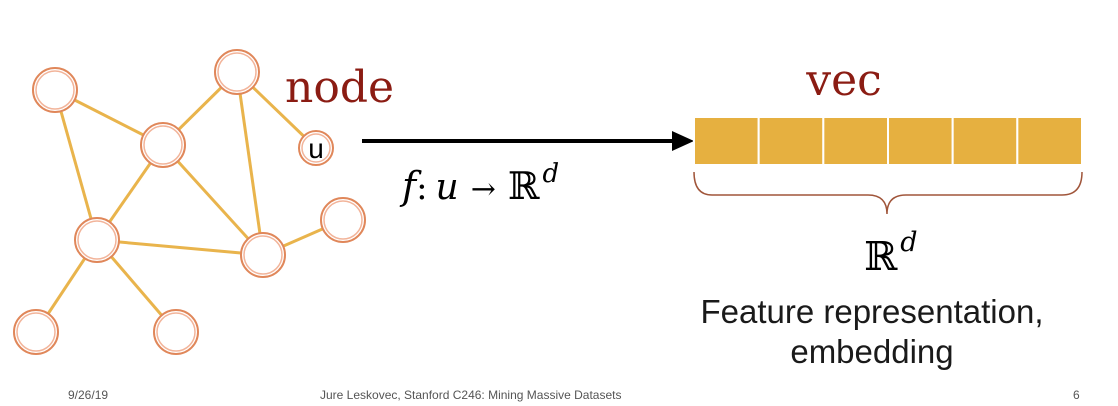  What do you see at coordinates (843, 80) in the screenshot?
I see `vector-title: vec` at bounding box center [843, 80].